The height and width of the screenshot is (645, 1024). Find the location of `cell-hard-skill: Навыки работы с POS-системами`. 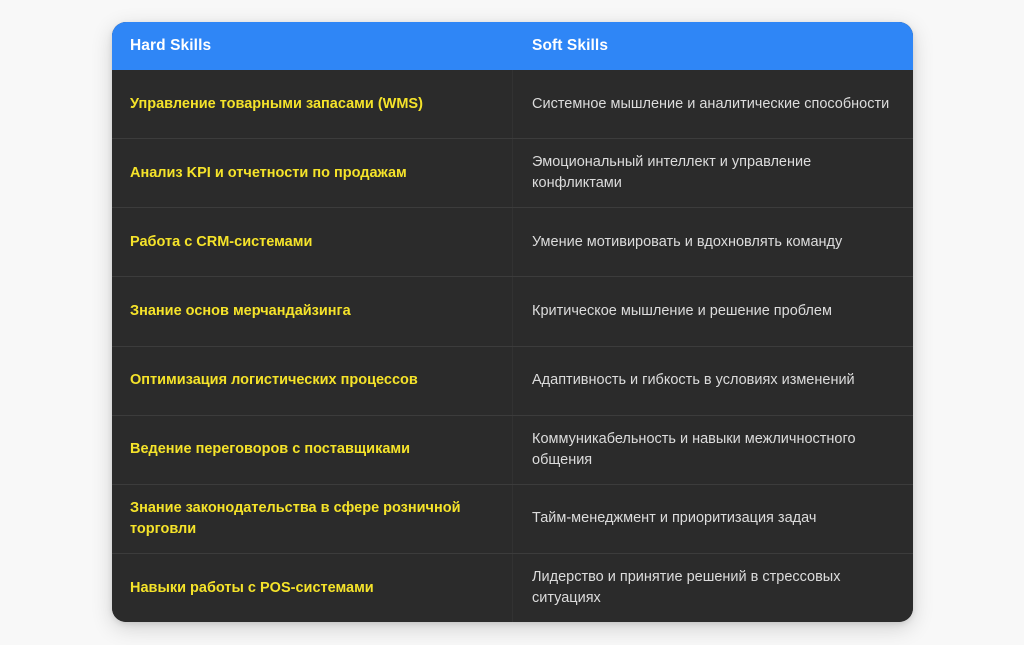

cell-hard-skill: Навыки работы с POS-системами is located at coordinates (312, 587).